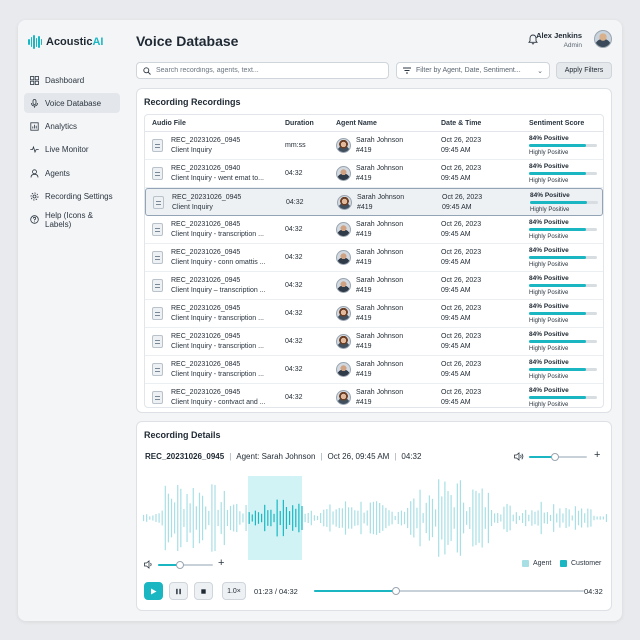  What do you see at coordinates (266, 70) in the screenshot?
I see `search-input` at bounding box center [266, 70].